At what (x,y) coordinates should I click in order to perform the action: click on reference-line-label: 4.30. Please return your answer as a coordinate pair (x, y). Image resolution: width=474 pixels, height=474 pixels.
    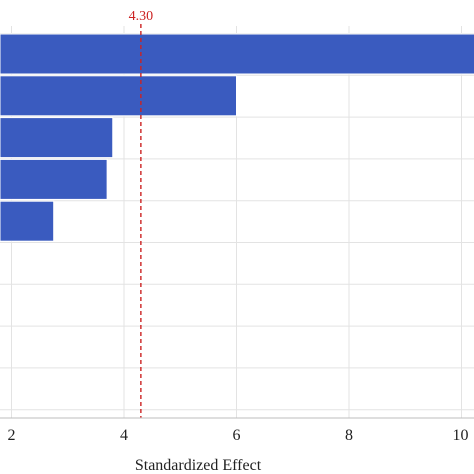
    Looking at the image, I should click on (141, 16).